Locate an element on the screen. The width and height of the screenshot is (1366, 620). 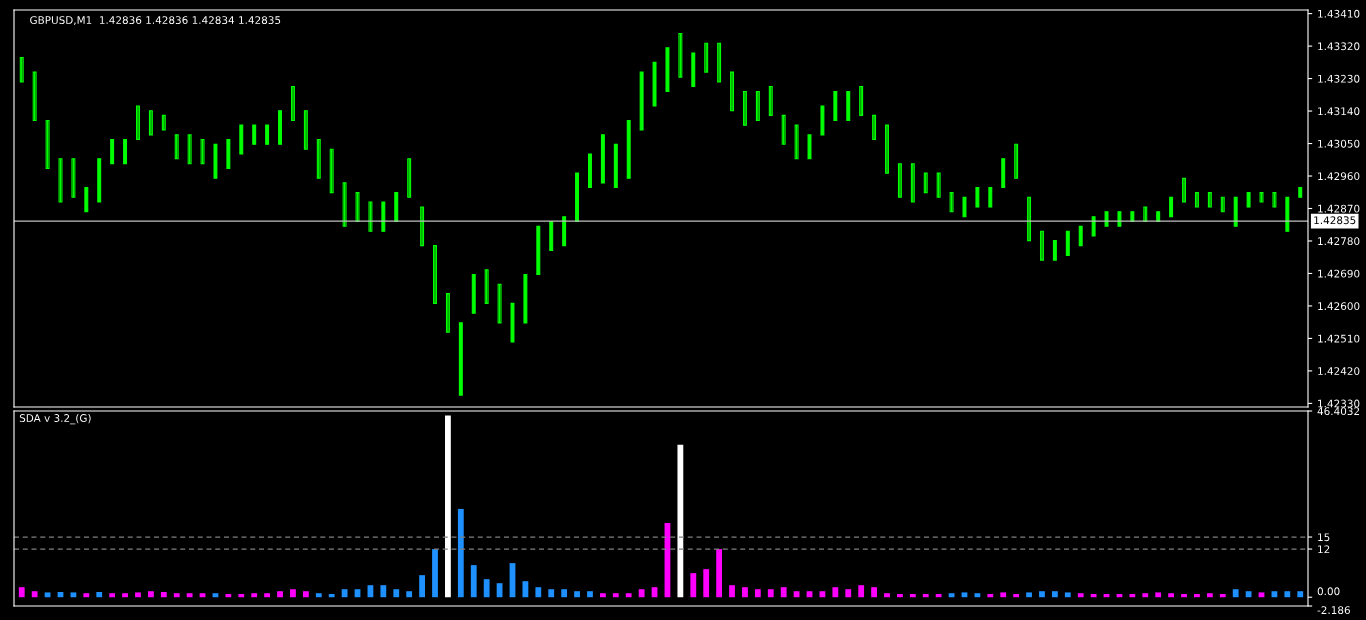
y-tick-label: 1.42960 is located at coordinates (1339, 176).